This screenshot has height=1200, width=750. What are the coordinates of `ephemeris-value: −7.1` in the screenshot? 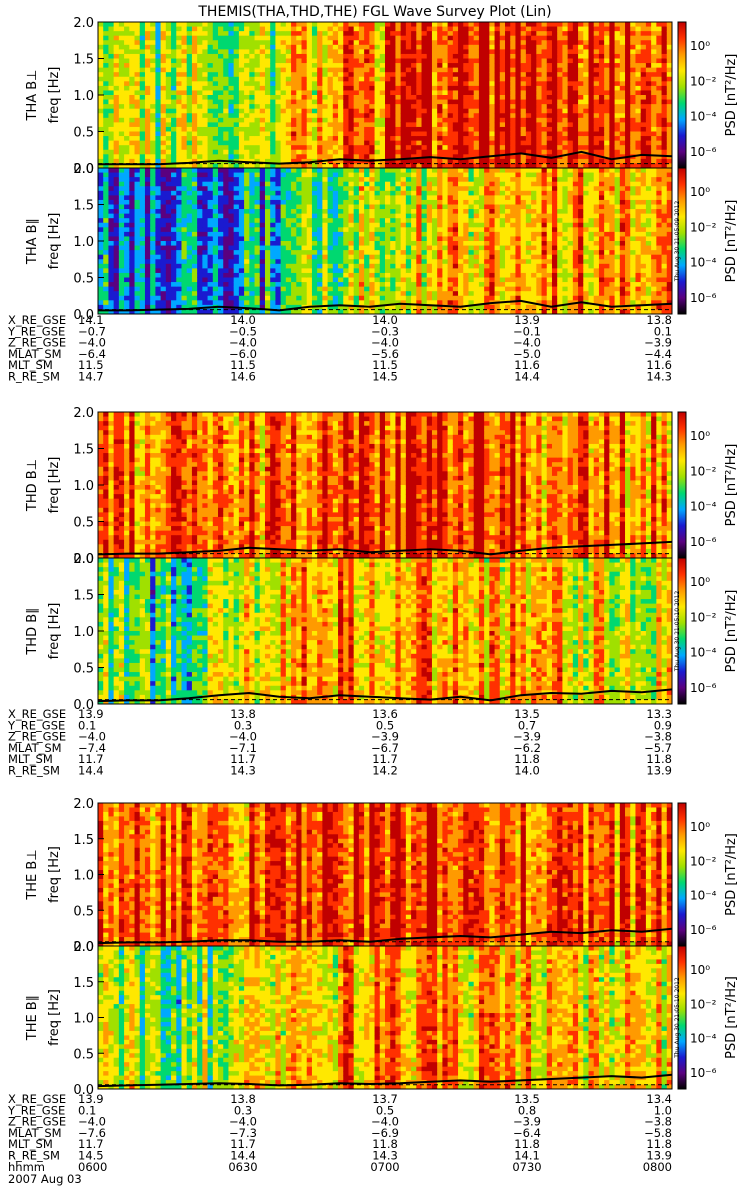 It's located at (243, 748).